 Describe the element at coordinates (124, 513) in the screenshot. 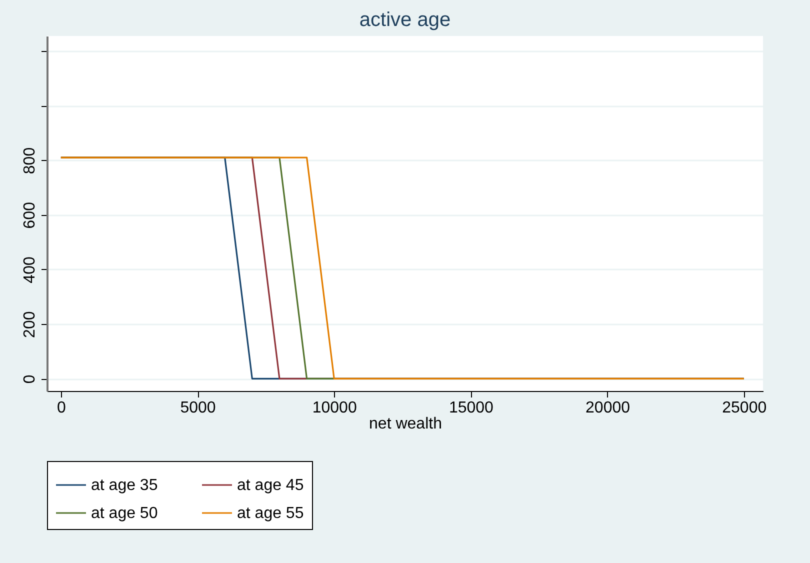

I see `legend-label: at age 50` at that location.